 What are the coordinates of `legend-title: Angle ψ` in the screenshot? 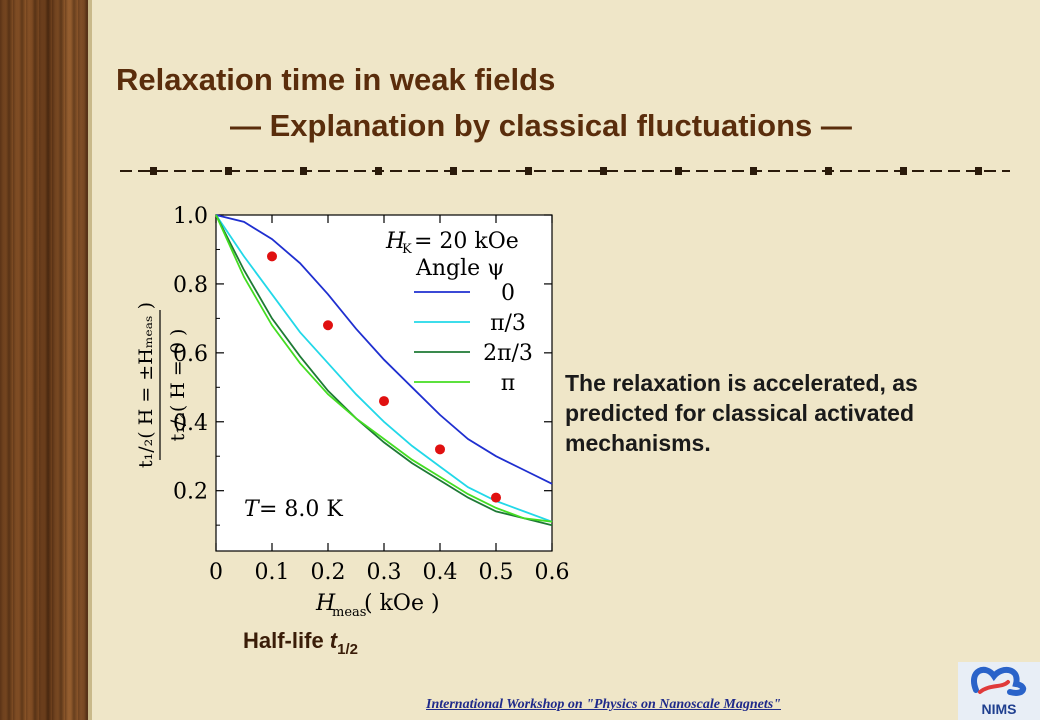 It's located at (459, 268).